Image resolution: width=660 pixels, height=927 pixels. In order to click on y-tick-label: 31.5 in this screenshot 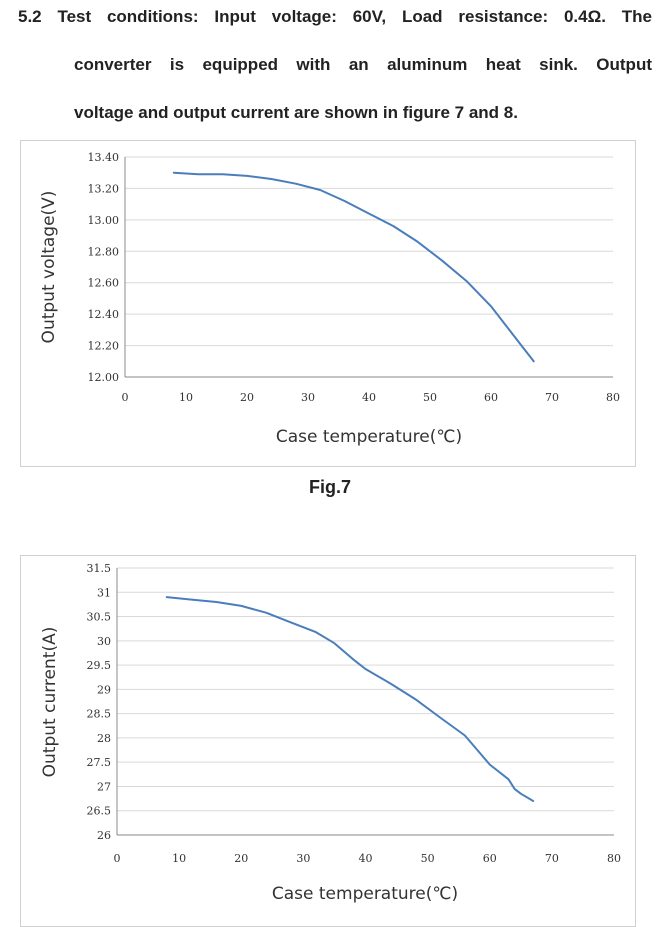, I will do `click(99, 568)`.